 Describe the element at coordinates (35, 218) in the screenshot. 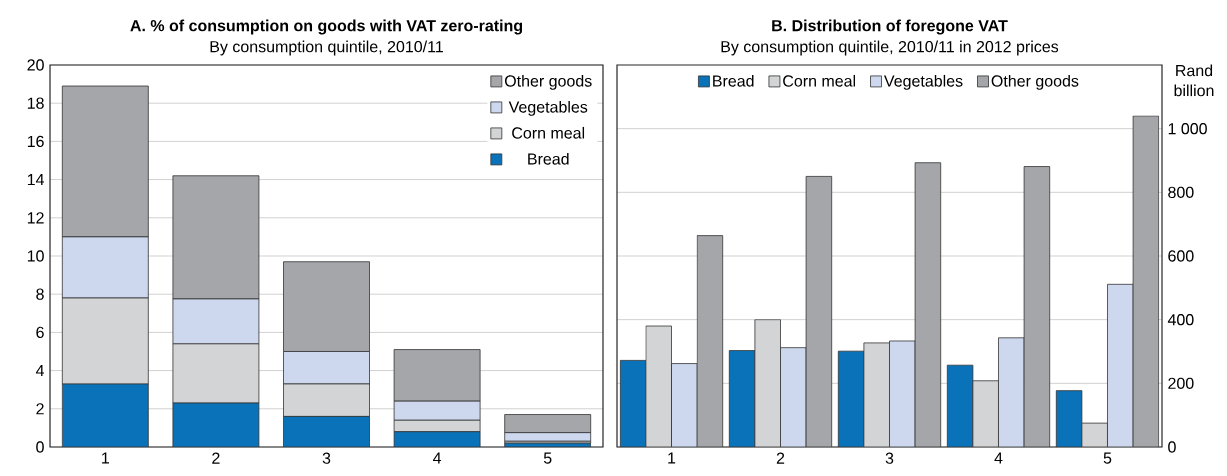

I see `y-tick-label: 12` at that location.